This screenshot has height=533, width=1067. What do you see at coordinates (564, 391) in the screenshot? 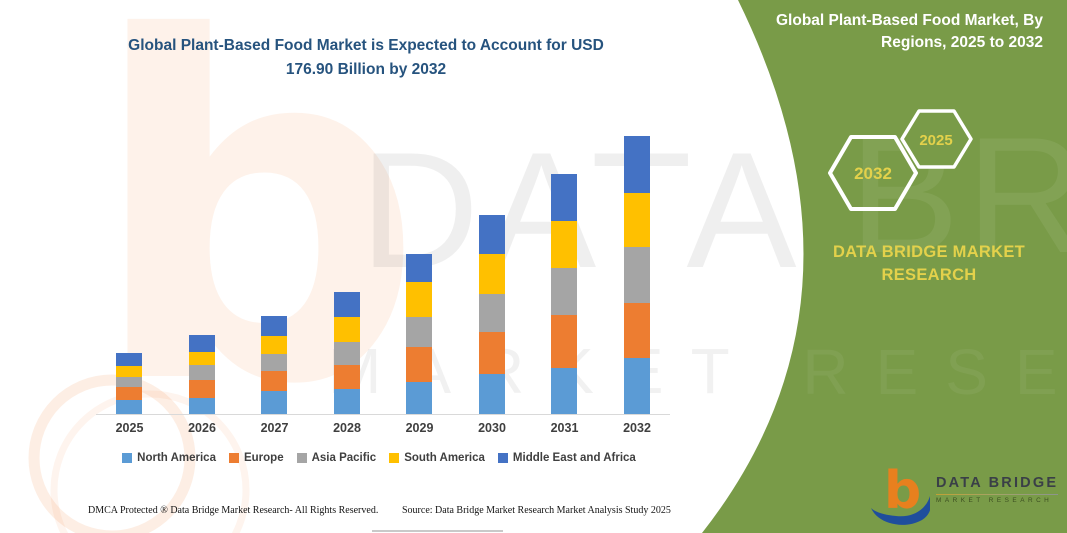
I see `bar-segment-2031-north-america` at bounding box center [564, 391].